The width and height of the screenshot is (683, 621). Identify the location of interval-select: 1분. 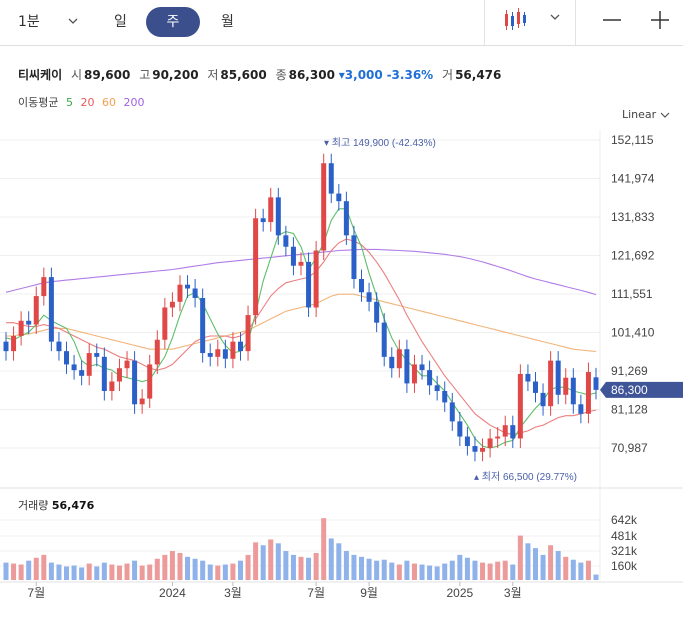
(53, 22).